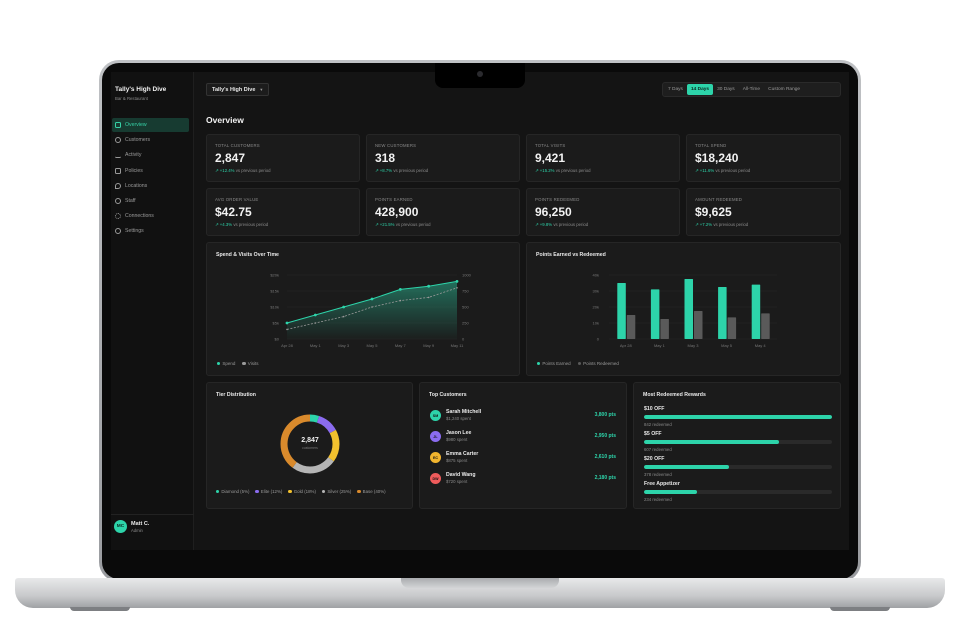 The height and width of the screenshot is (624, 960). What do you see at coordinates (139, 216) in the screenshot?
I see `sidebar-item-label: Connections` at bounding box center [139, 216].